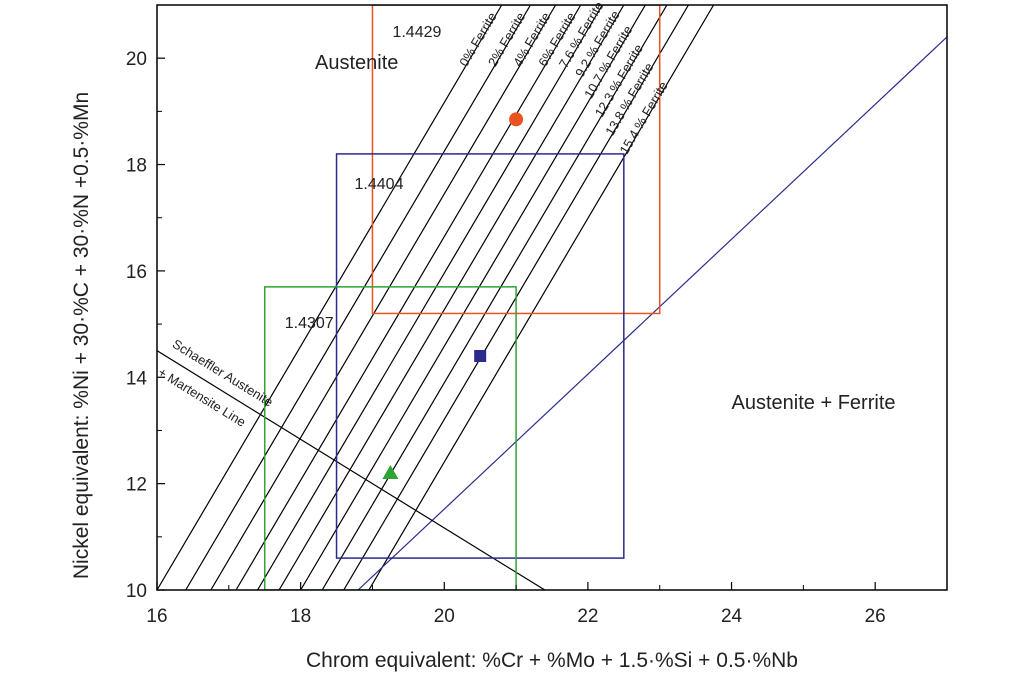  I want to click on y-tick-label: 10, so click(136, 591).